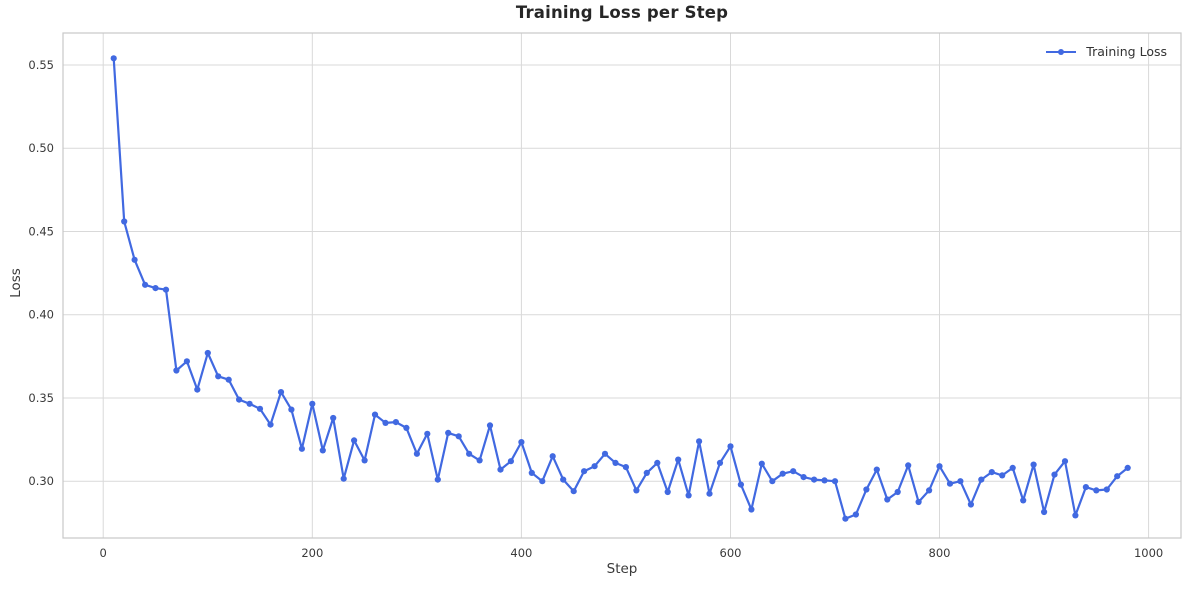  What do you see at coordinates (41, 481) in the screenshot?
I see `y-tick-label: 0.30` at bounding box center [41, 481].